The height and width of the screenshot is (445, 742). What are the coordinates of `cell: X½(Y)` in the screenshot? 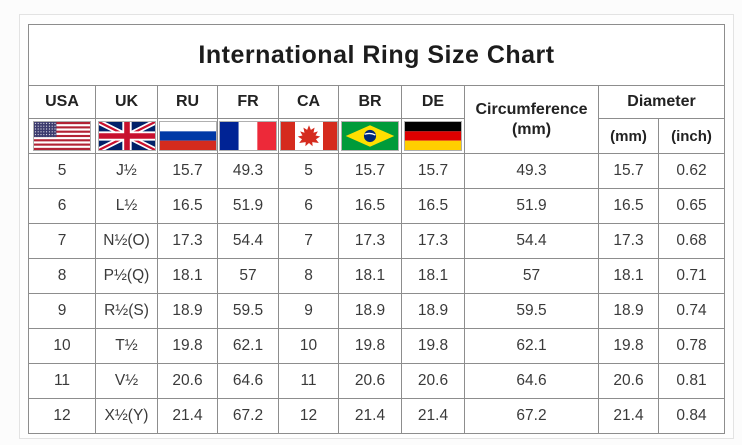 It's located at (126, 416).